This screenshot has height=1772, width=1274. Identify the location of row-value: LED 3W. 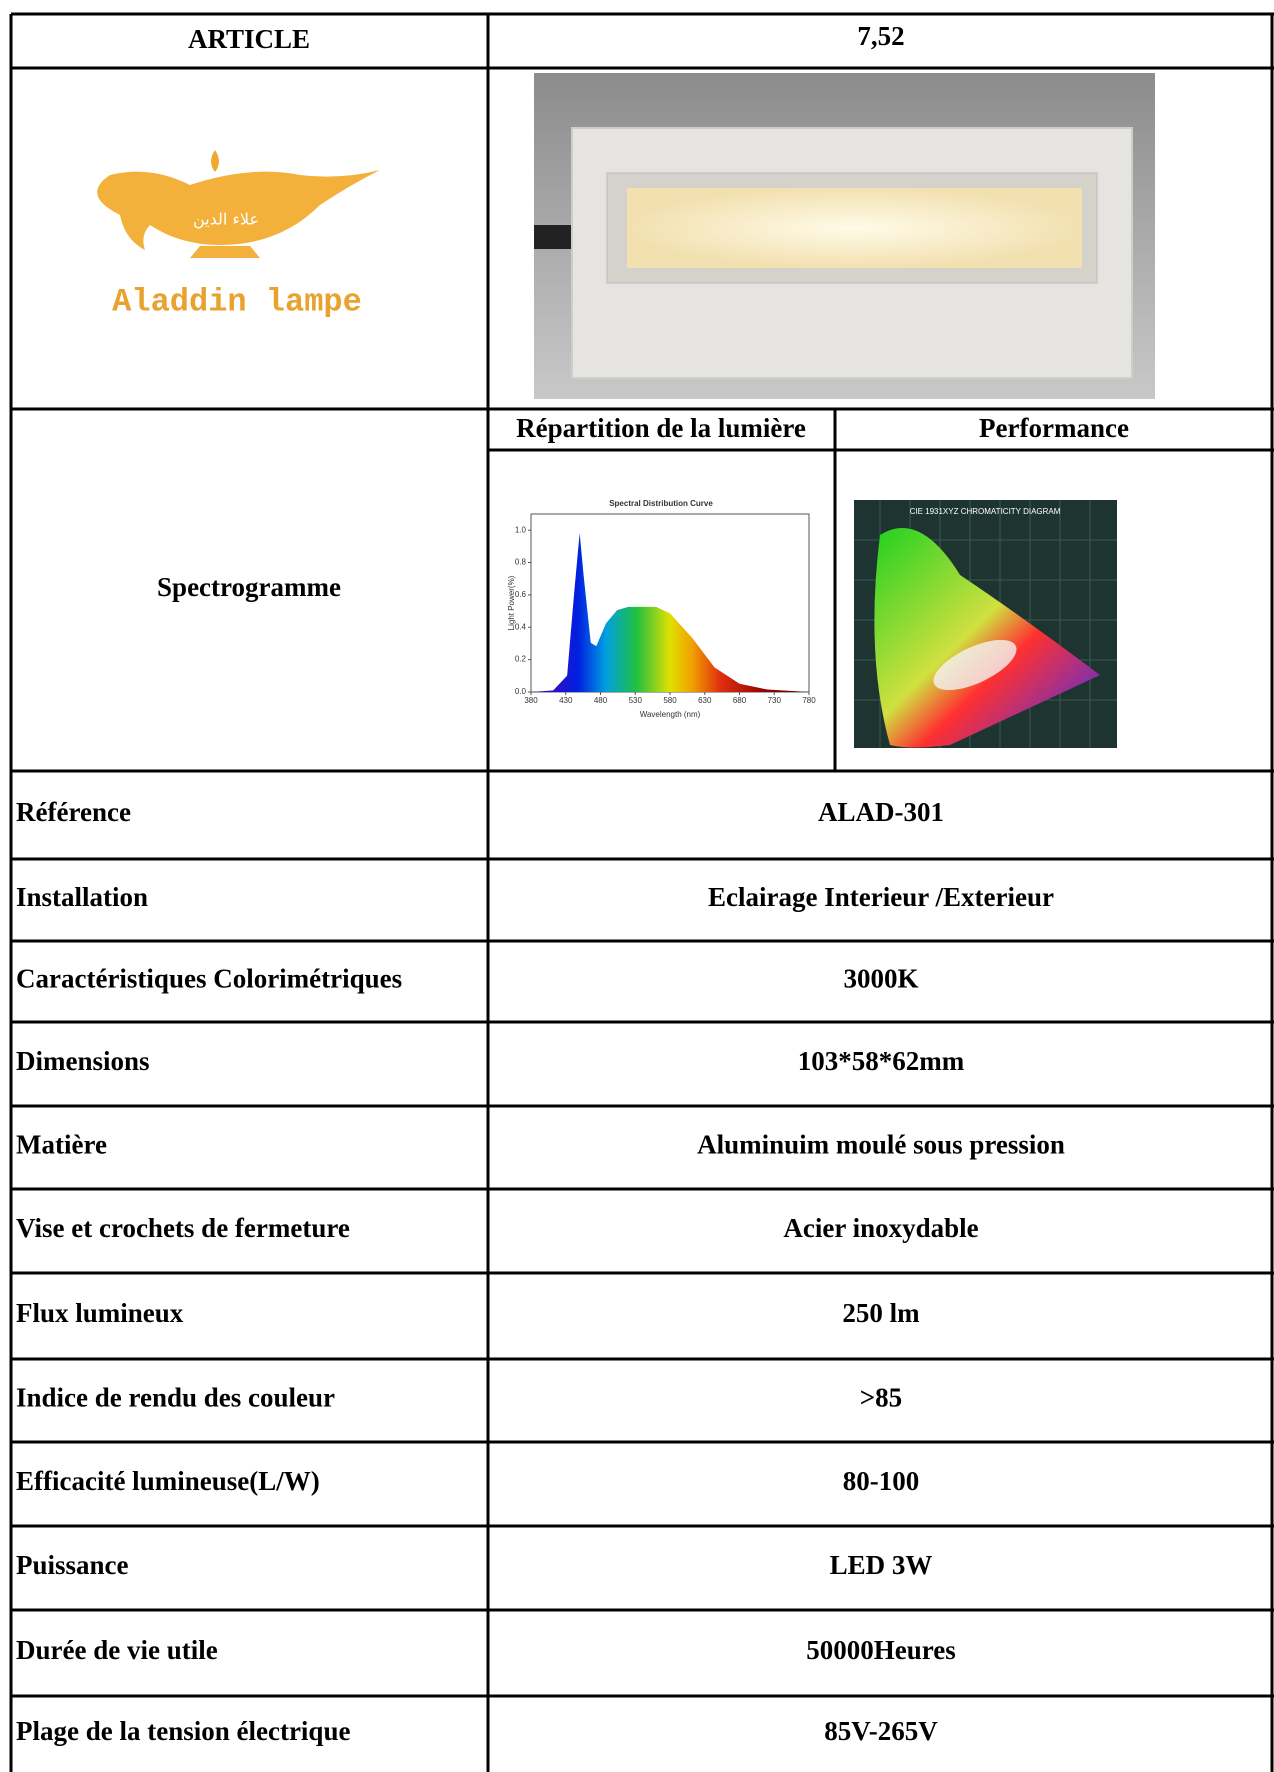
(881, 1565).